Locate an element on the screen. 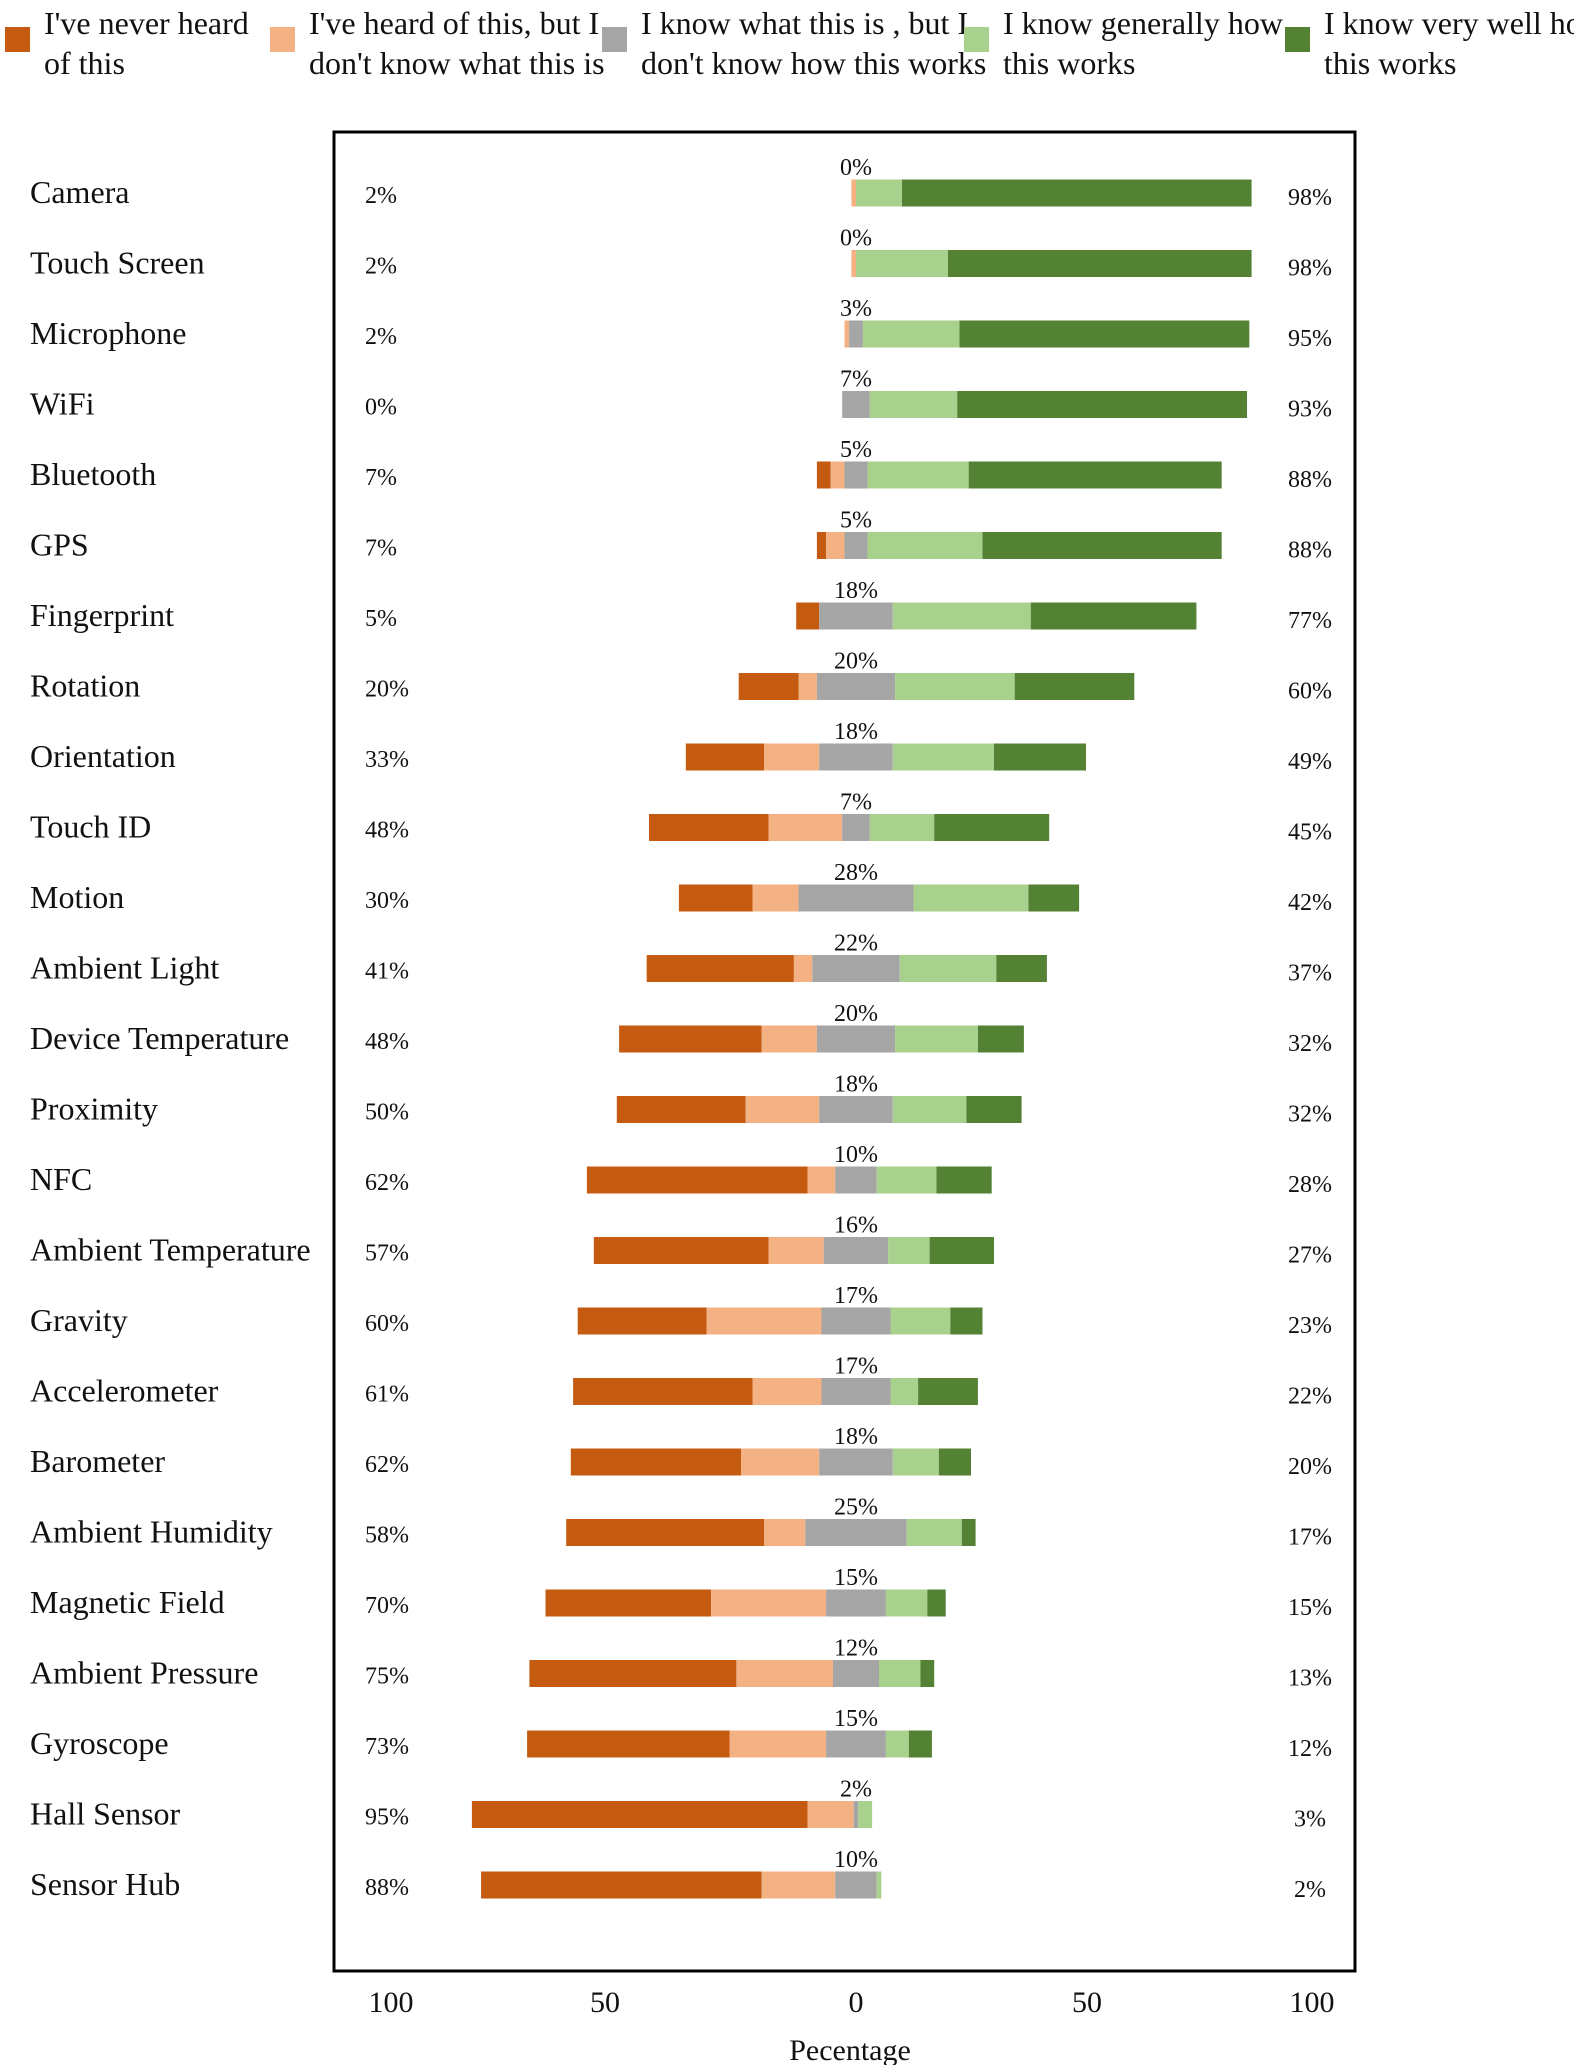 The height and width of the screenshot is (2065, 1574). category-label: Camera is located at coordinates (80, 192).